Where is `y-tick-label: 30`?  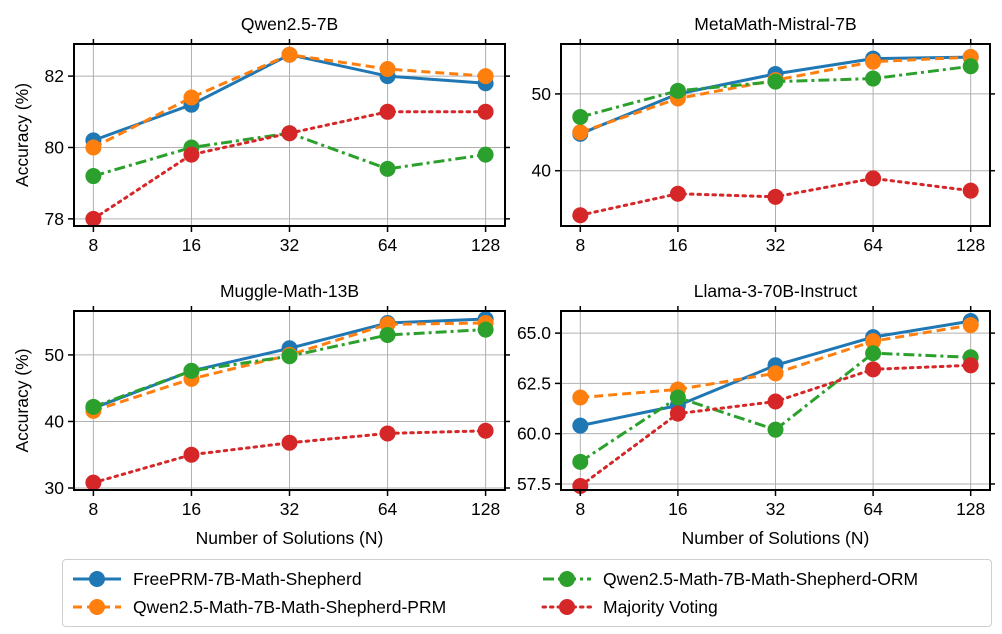
y-tick-label: 30 is located at coordinates (55, 488).